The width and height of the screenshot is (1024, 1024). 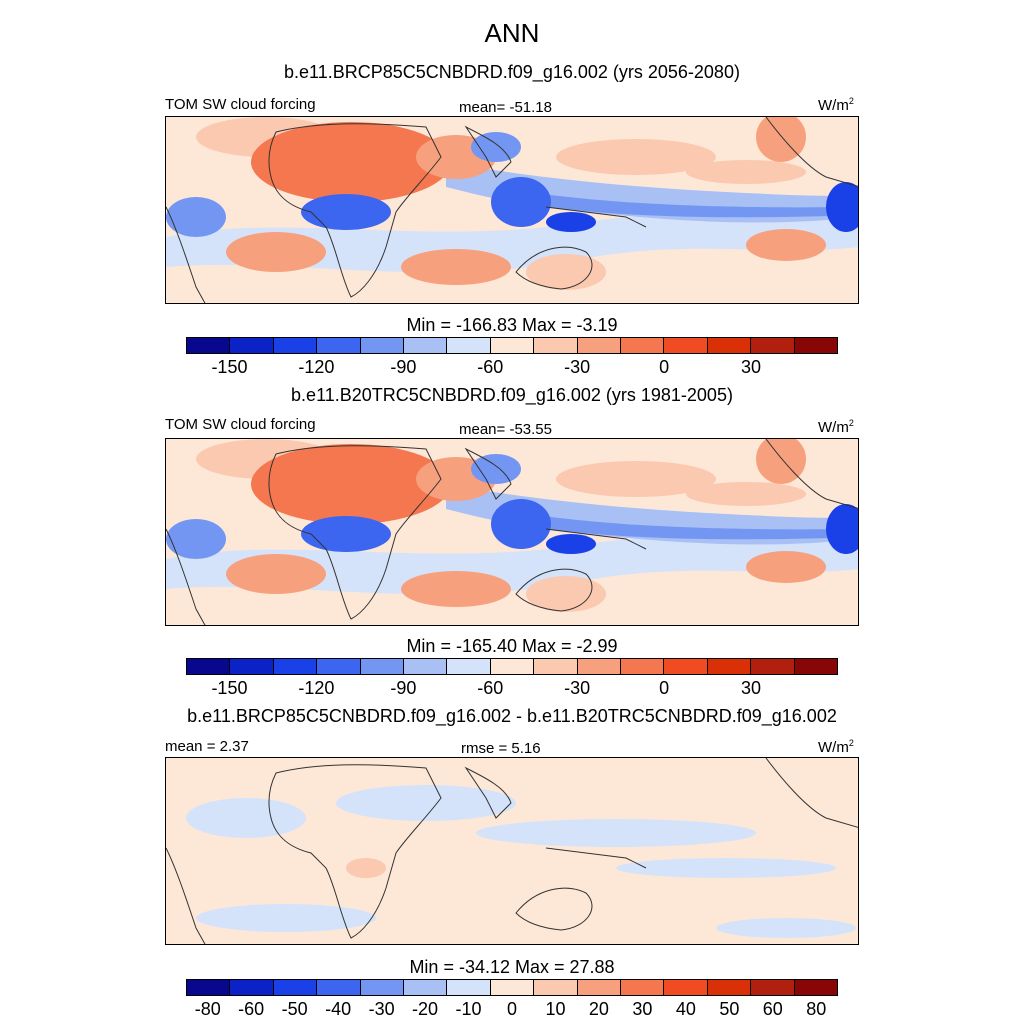 I want to click on panel2-colorbar, so click(x=512, y=666).